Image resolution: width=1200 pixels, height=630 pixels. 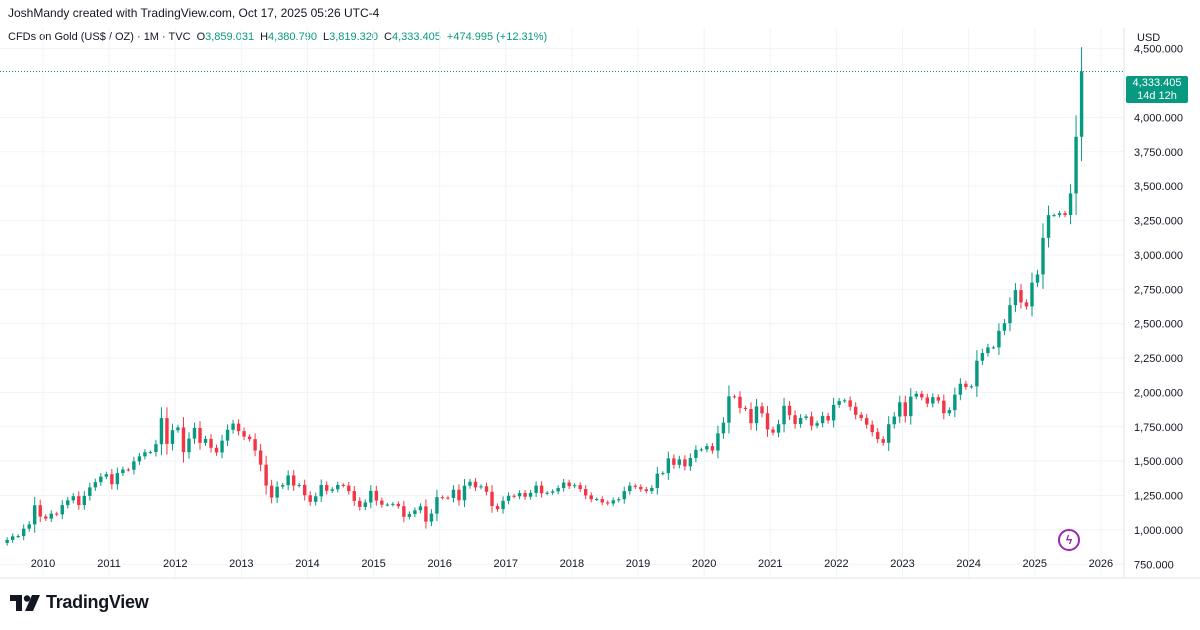 I want to click on y-tick-label: 1,250.000, so click(x=1158, y=497).